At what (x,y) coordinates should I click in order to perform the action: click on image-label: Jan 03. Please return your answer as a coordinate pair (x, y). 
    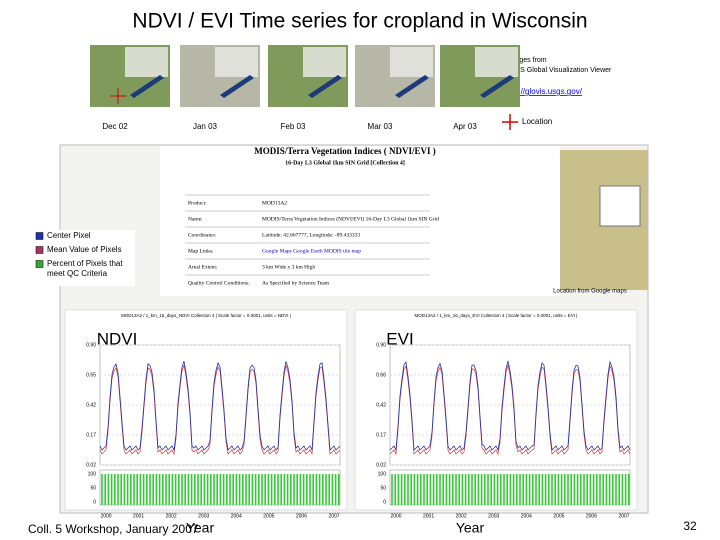
    Looking at the image, I should click on (205, 126).